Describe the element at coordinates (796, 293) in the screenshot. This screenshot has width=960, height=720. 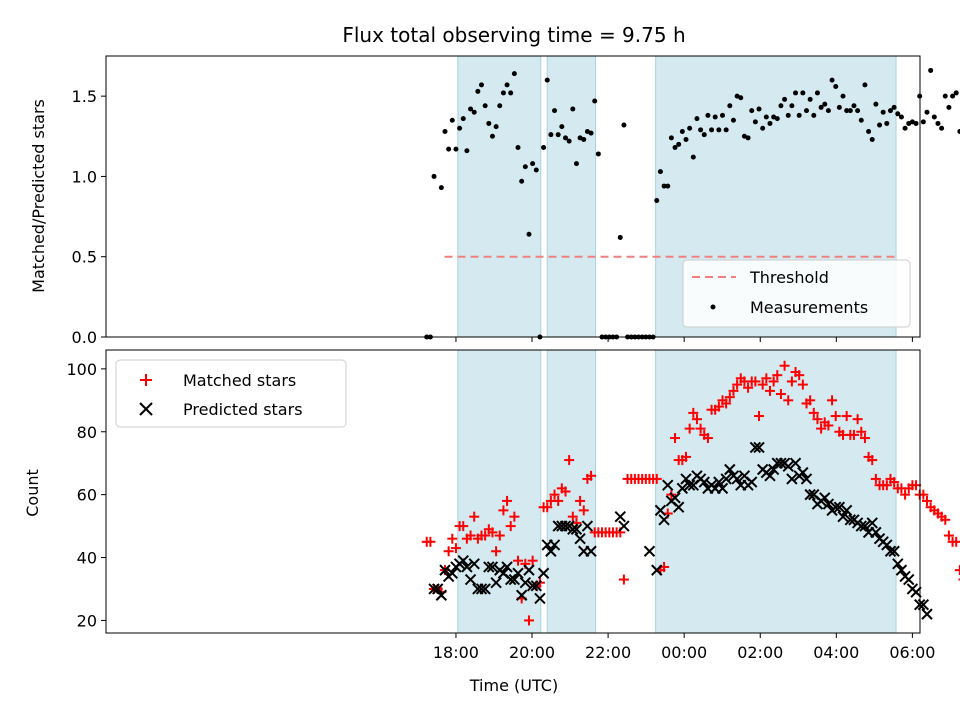
I see `top-legend-box` at that location.